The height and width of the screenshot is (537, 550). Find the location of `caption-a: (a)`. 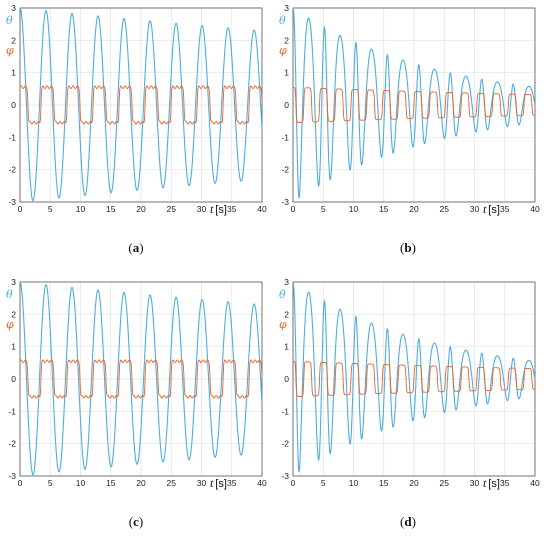

caption-a: (a) is located at coordinates (136, 247).